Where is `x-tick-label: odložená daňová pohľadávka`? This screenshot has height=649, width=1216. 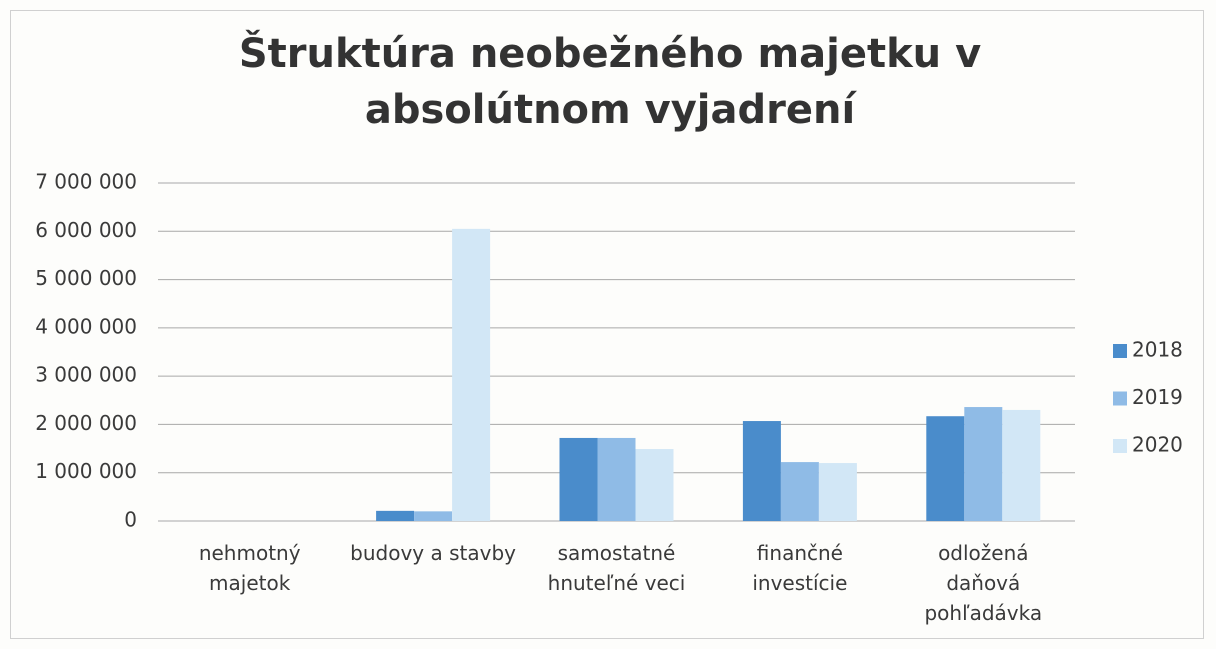 x-tick-label: odložená daňová pohľadávka is located at coordinates (983, 583).